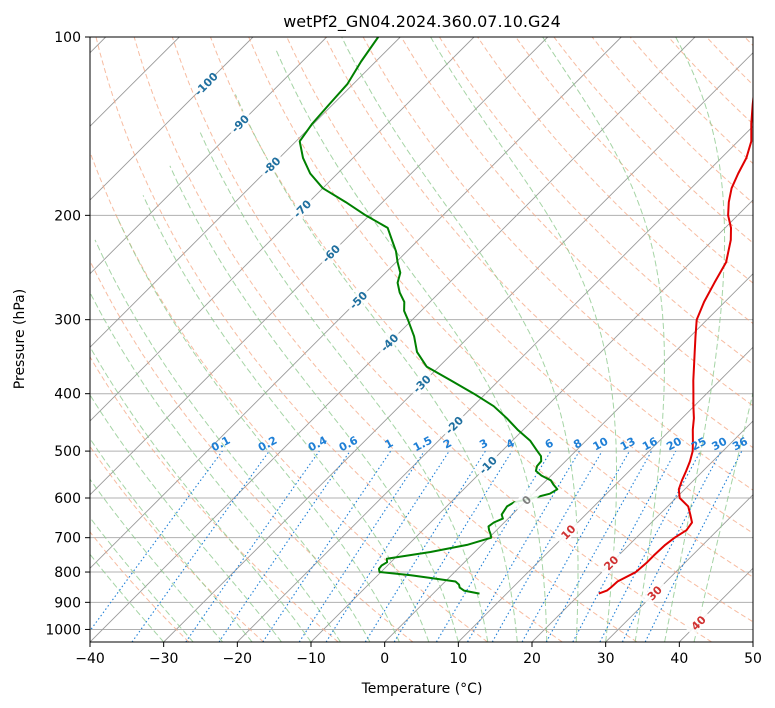 This screenshot has height=708, width=775. I want to click on y-tick-label: 500, so click(67, 452).